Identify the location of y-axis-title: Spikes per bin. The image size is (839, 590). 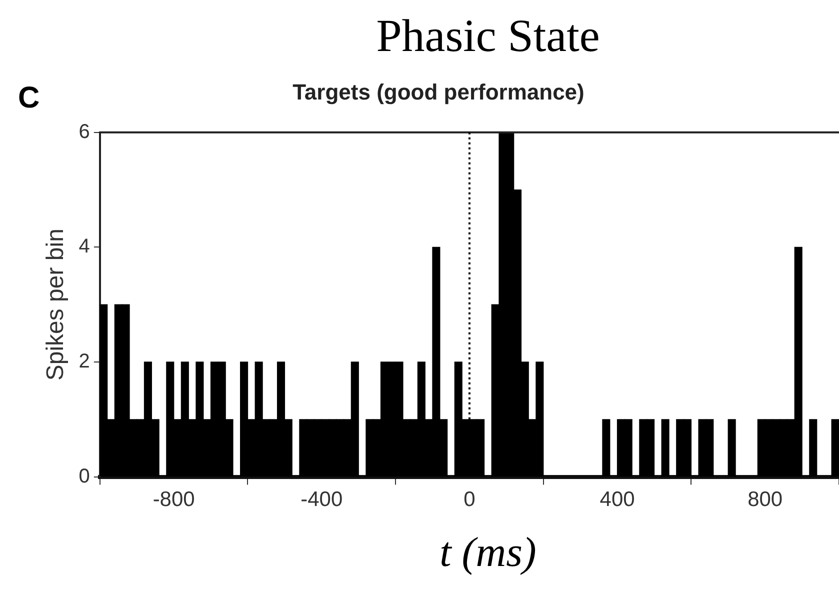
(56, 304).